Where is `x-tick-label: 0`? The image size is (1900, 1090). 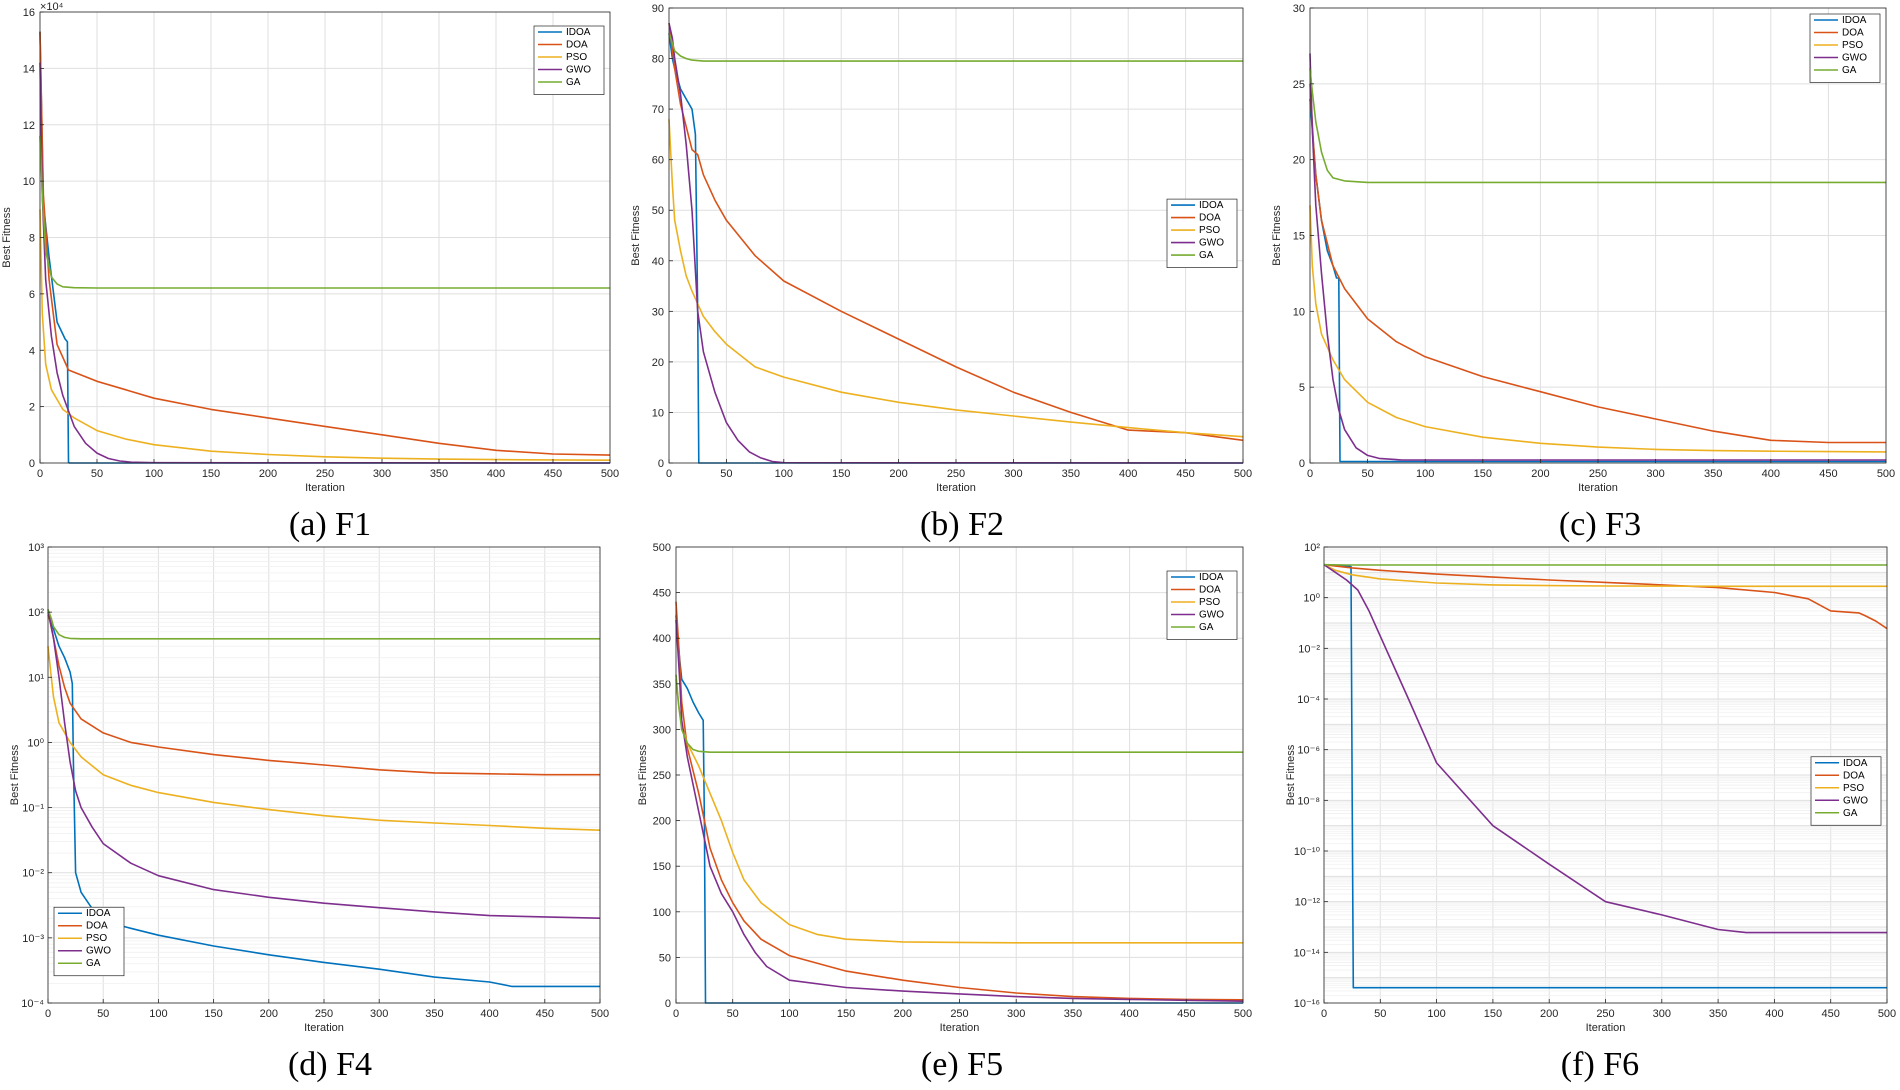 x-tick-label: 0 is located at coordinates (669, 474).